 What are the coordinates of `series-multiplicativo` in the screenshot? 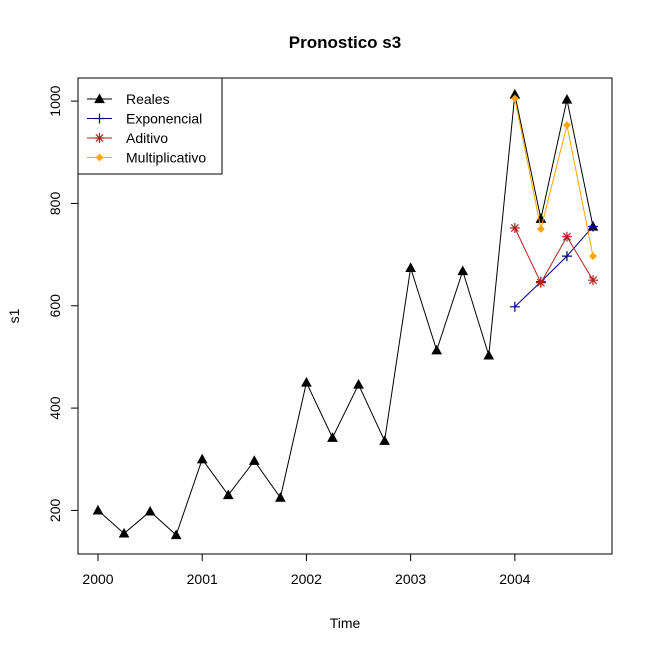 It's located at (553, 177).